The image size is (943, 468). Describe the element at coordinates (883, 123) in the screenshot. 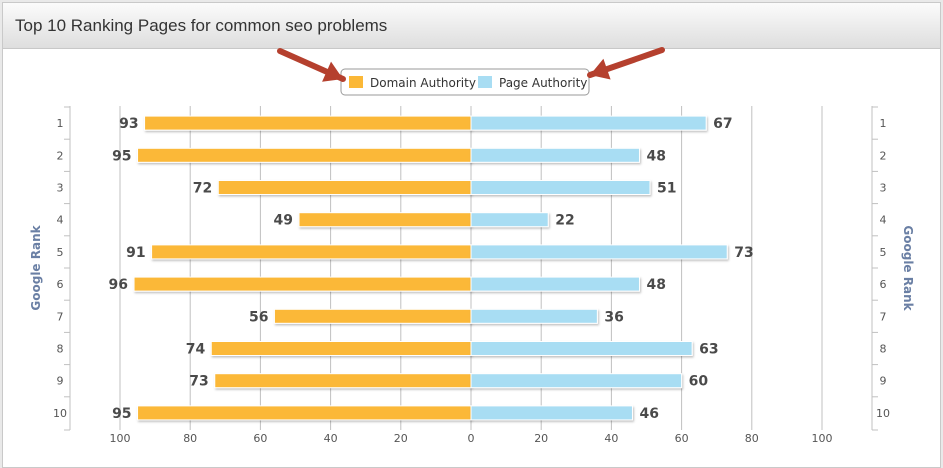

I see `right-rank-label: 1` at that location.